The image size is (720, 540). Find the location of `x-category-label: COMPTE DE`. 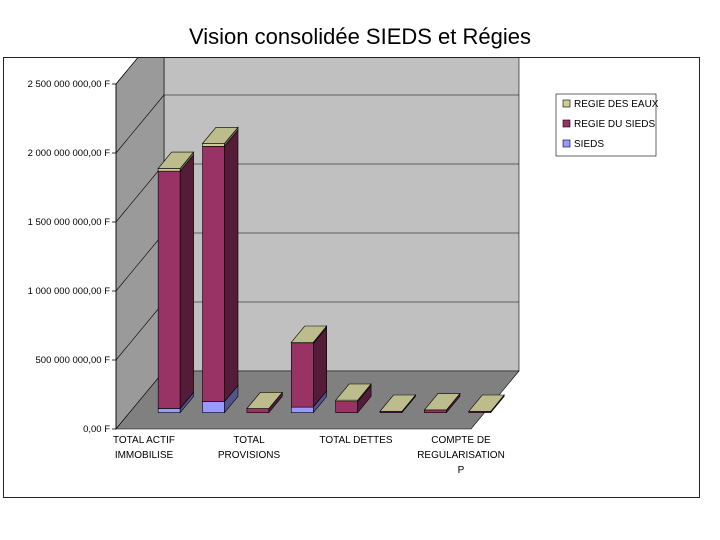

x-category-label: COMPTE DE is located at coordinates (461, 440).